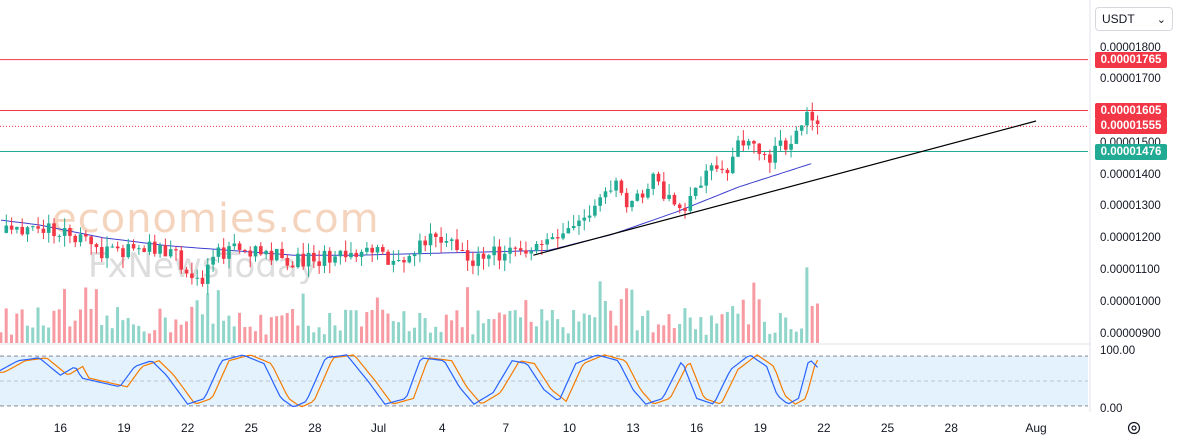 This screenshot has height=445, width=1180. Describe the element at coordinates (887, 428) in the screenshot. I see `time-axis-tick: 25` at that location.